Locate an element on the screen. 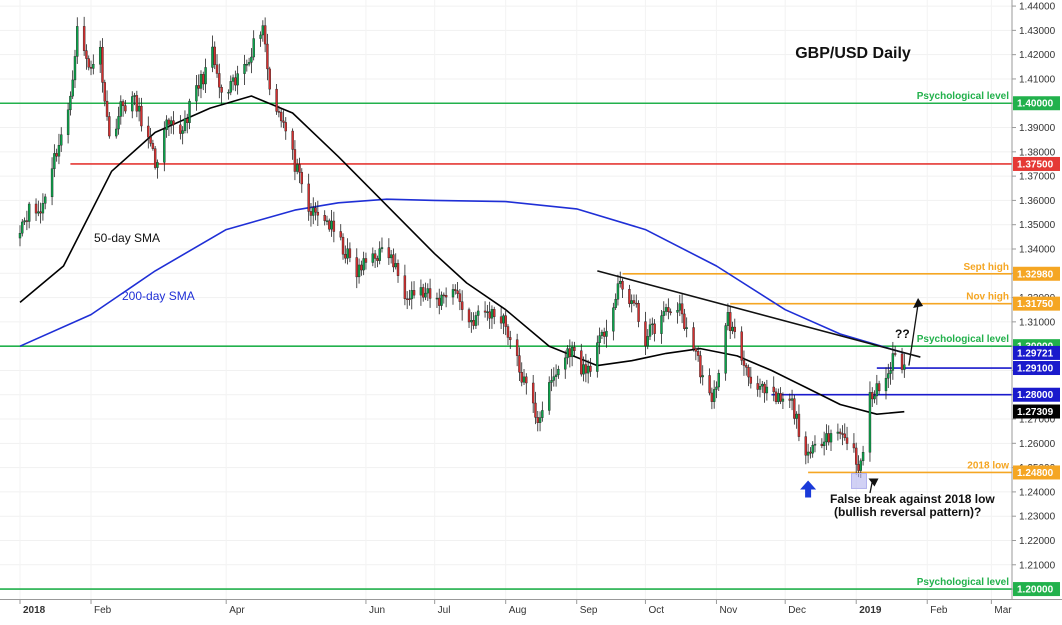 Image resolution: width=1062 pixels, height=625 pixels. level-note: 2018 low is located at coordinates (988, 465).